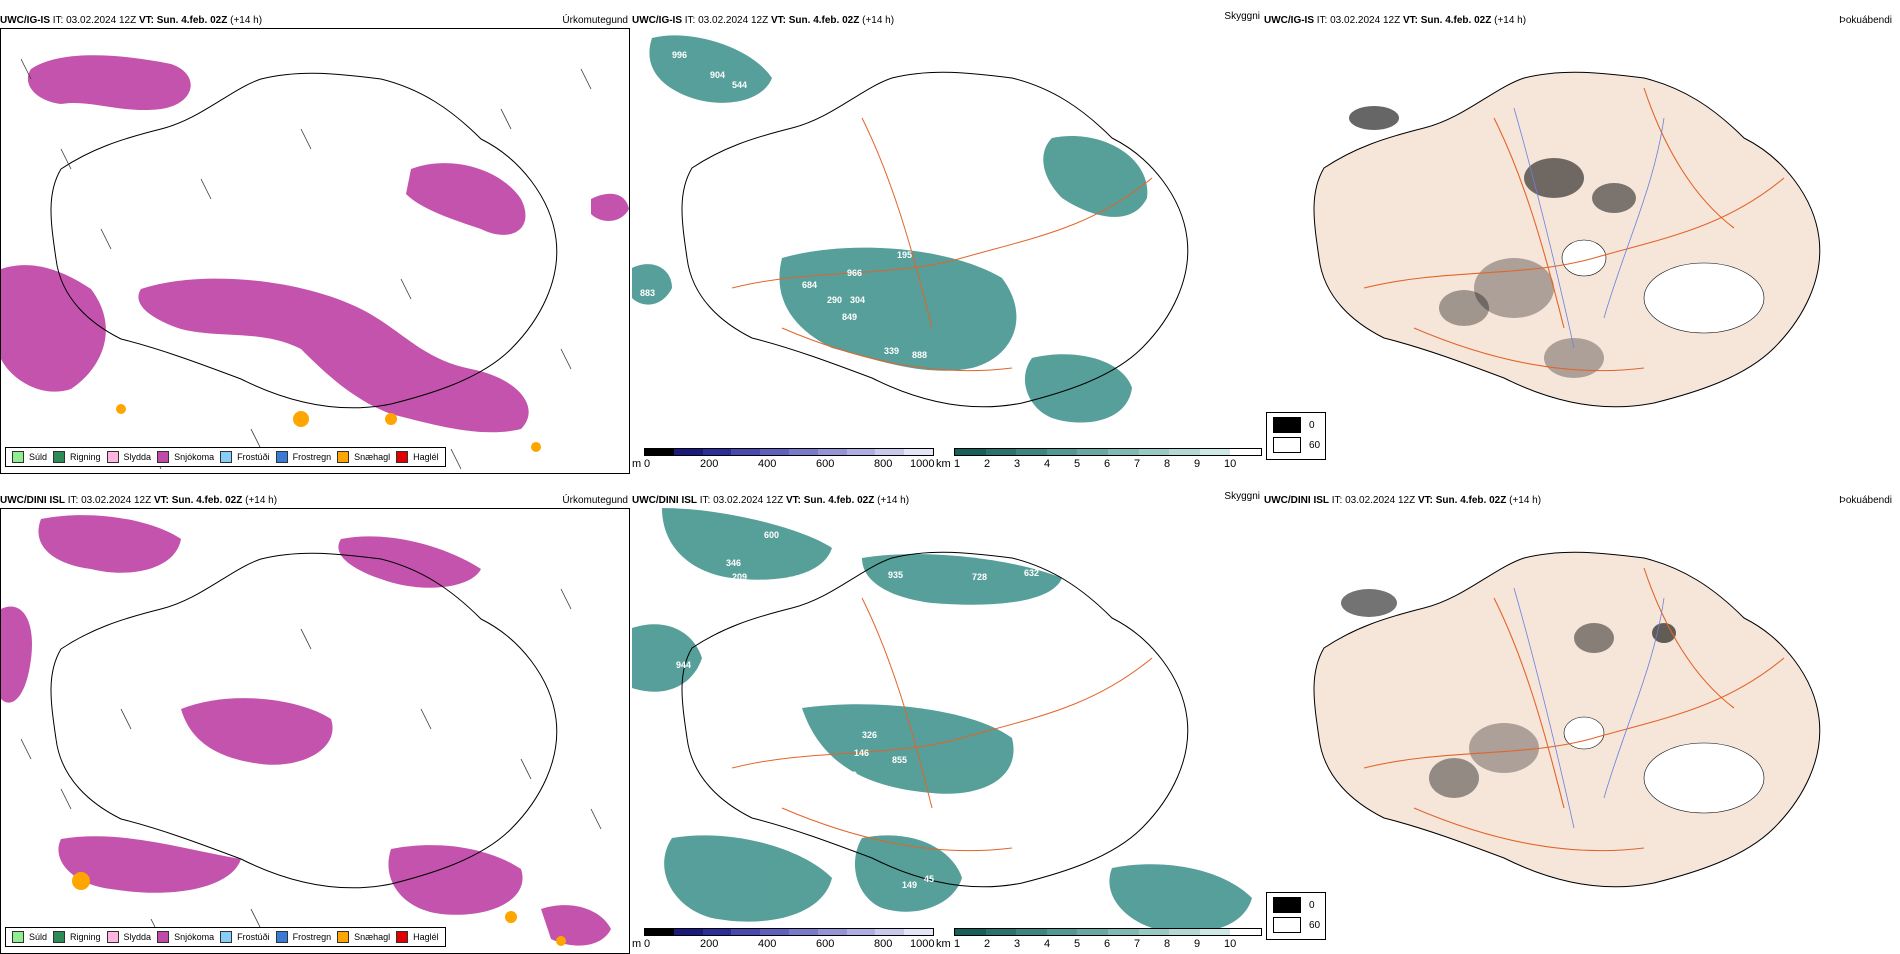 This screenshot has width=1900, height=954. What do you see at coordinates (29, 457) in the screenshot?
I see `legend-item: Súld` at bounding box center [29, 457].